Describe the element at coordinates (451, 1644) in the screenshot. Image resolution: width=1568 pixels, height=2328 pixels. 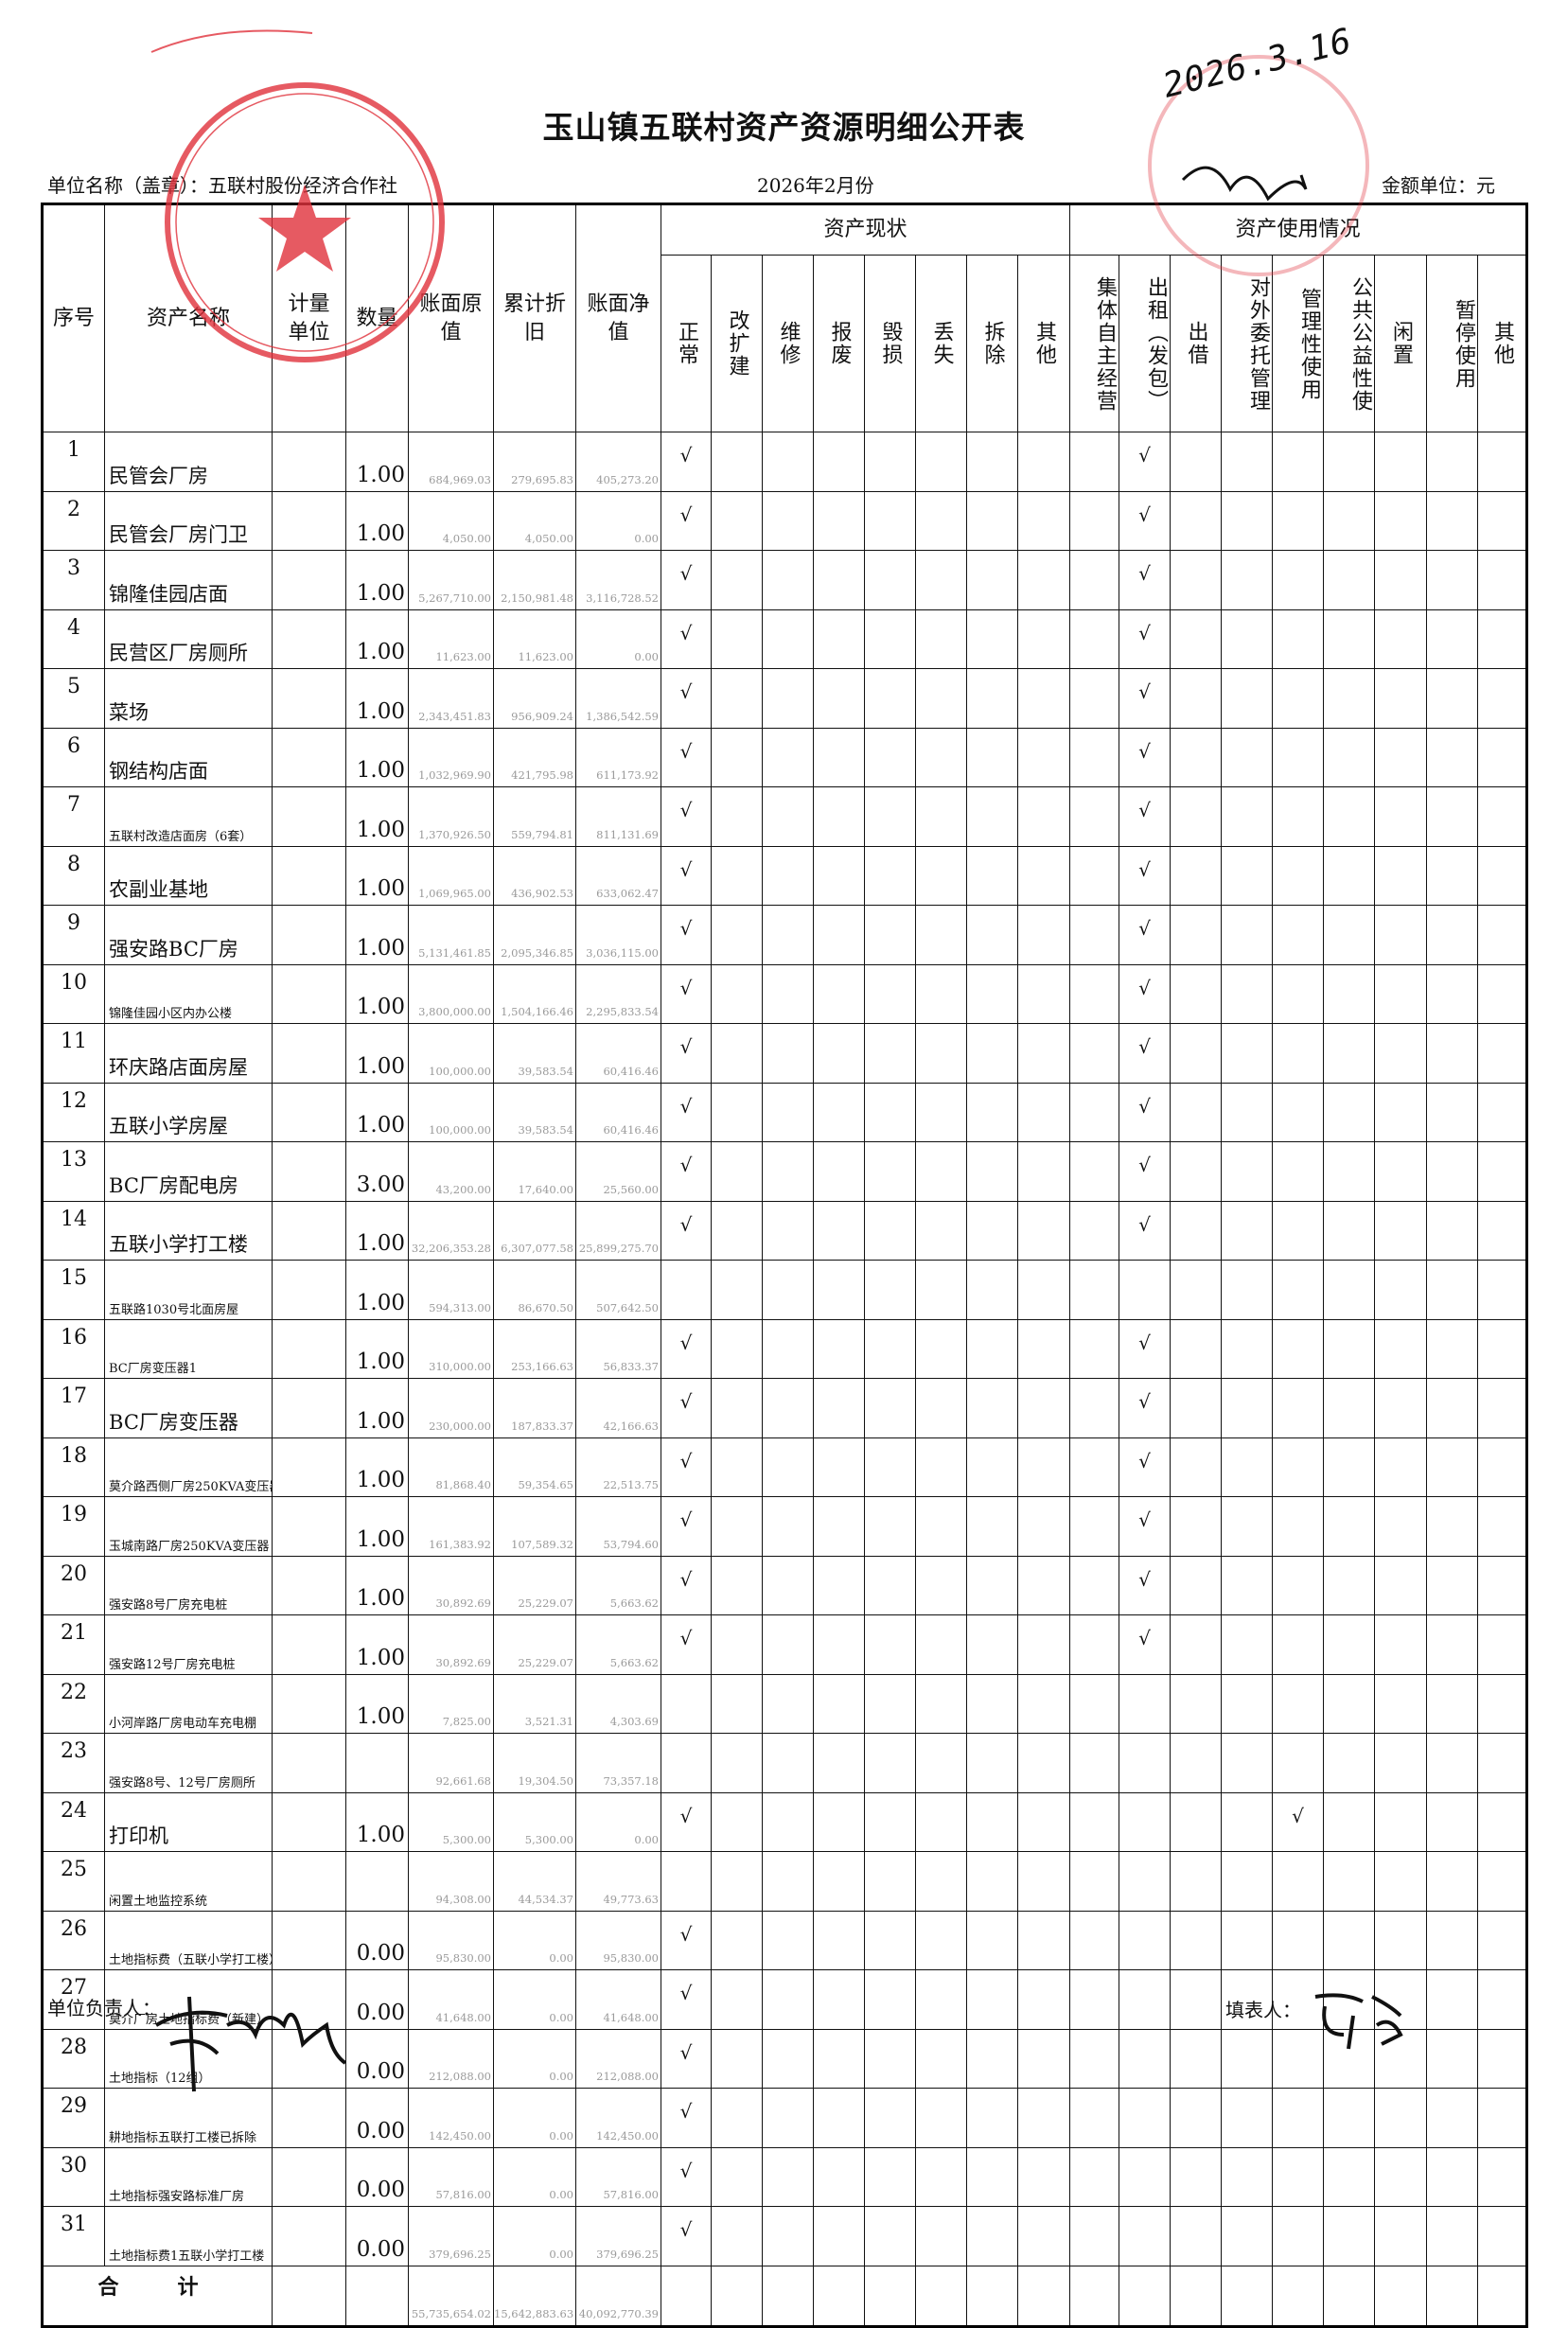
I see `book-original-value: 30,892.69` at that location.